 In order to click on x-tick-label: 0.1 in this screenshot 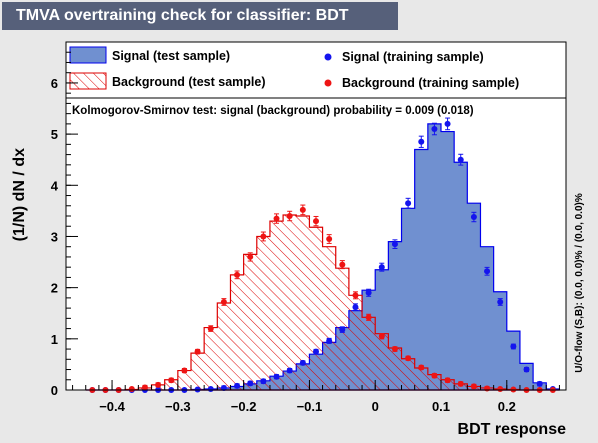, I will do `click(441, 406)`.